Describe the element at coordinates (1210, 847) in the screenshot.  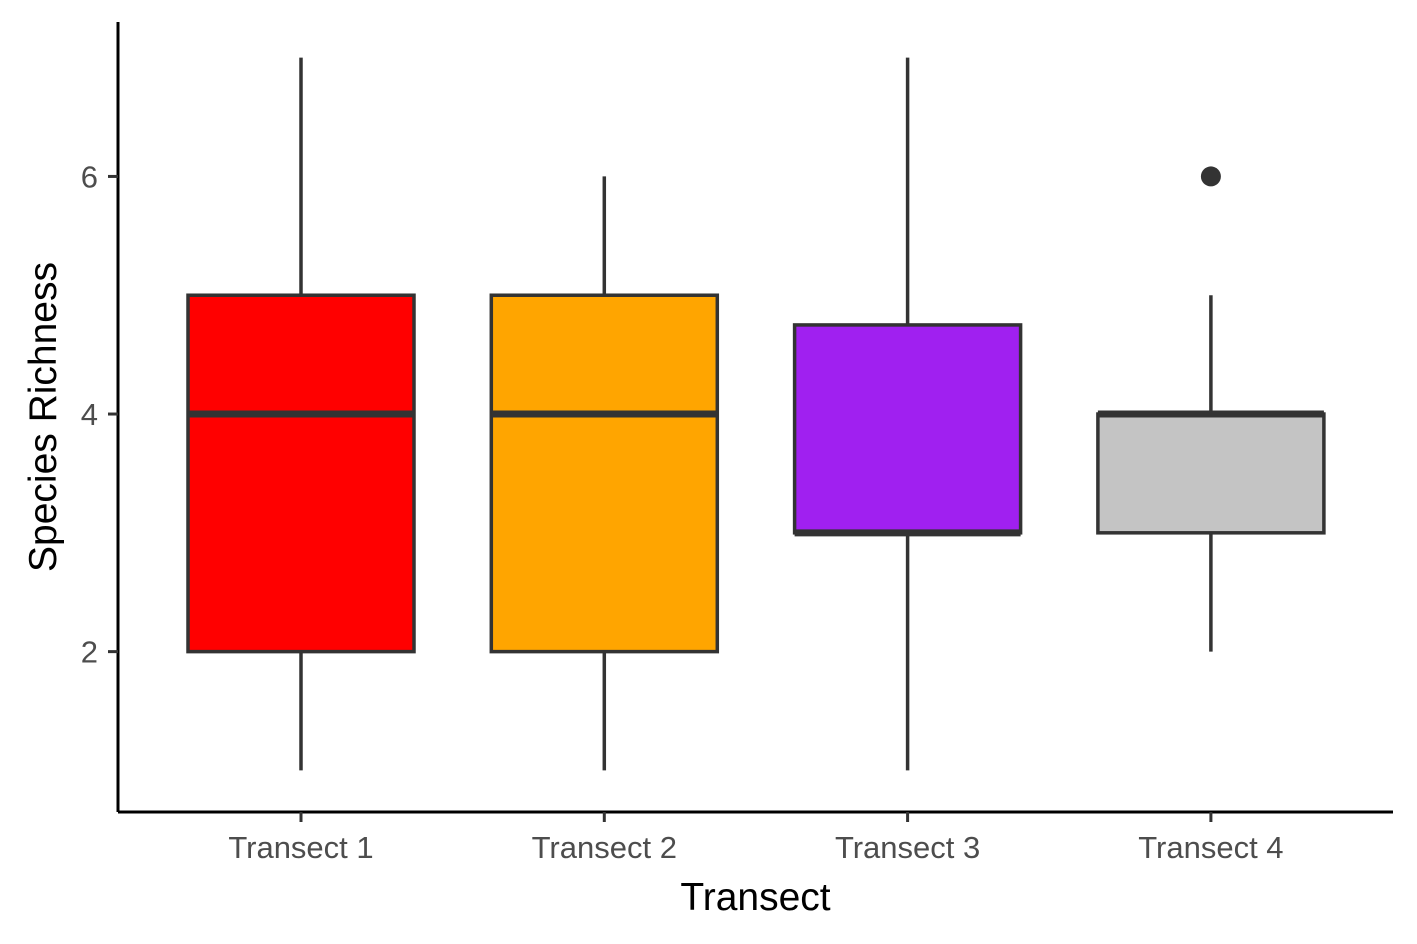
I see `x-tick-label: Transect 4` at that location.